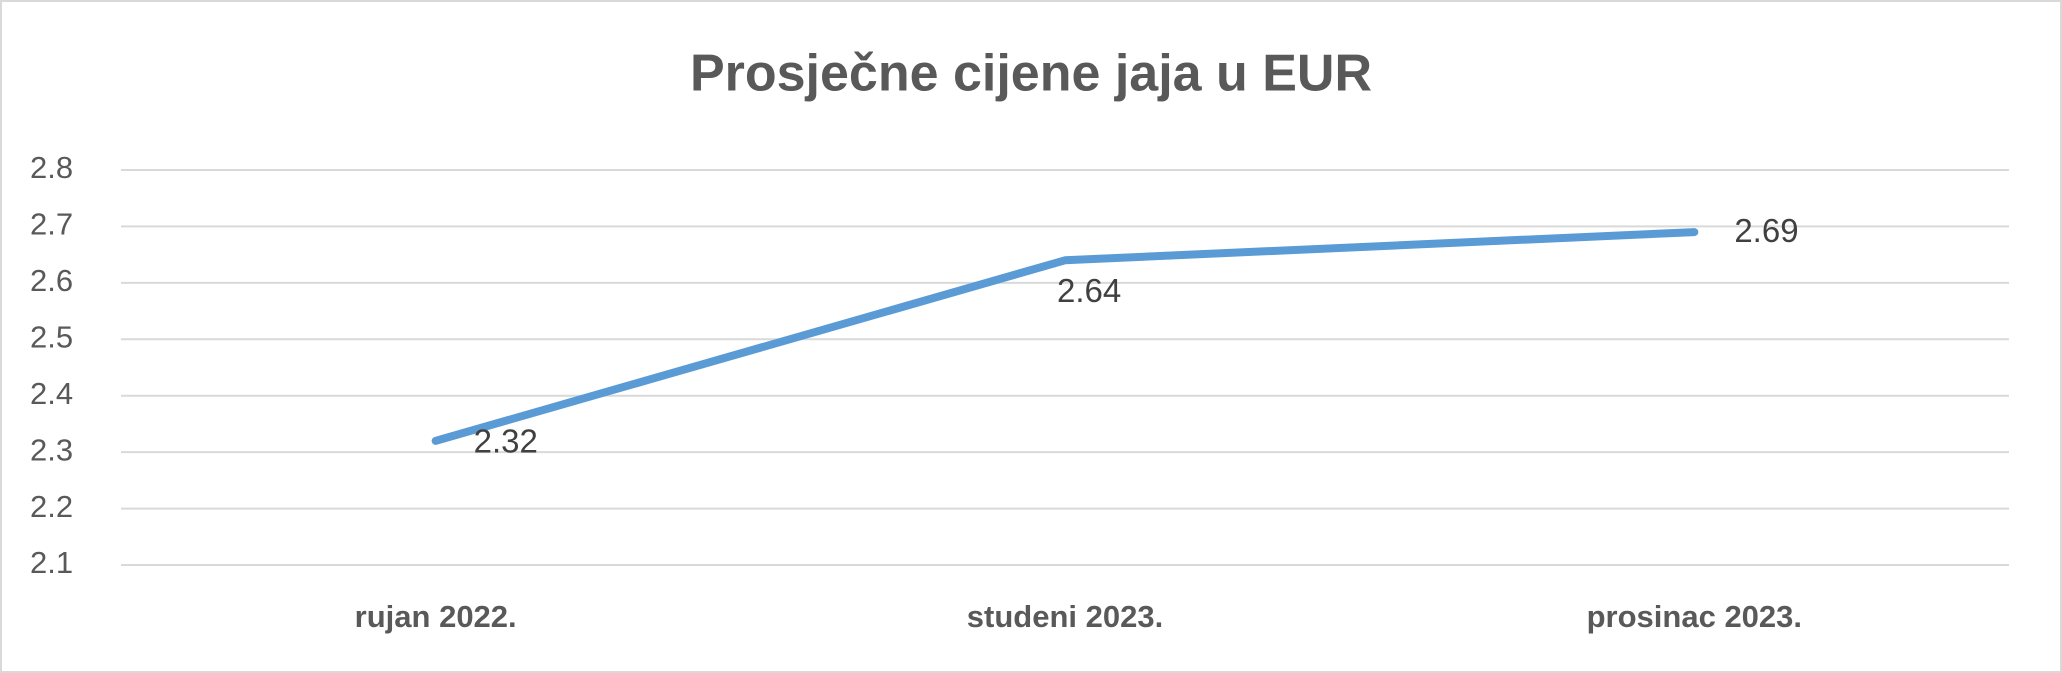 The image size is (2062, 673). I want to click on y-tick-label: 2.7, so click(51, 224).